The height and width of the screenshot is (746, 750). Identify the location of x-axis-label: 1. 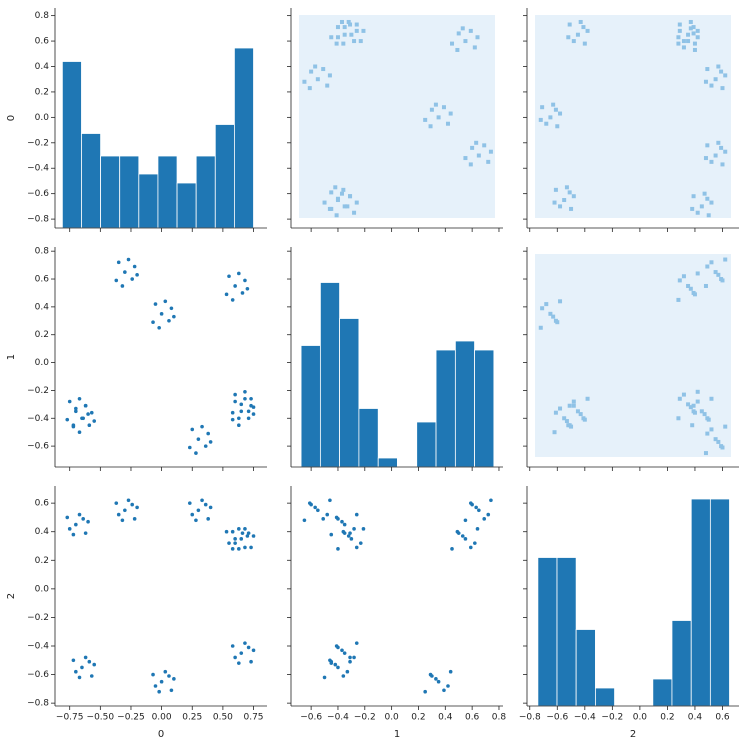
(397, 734).